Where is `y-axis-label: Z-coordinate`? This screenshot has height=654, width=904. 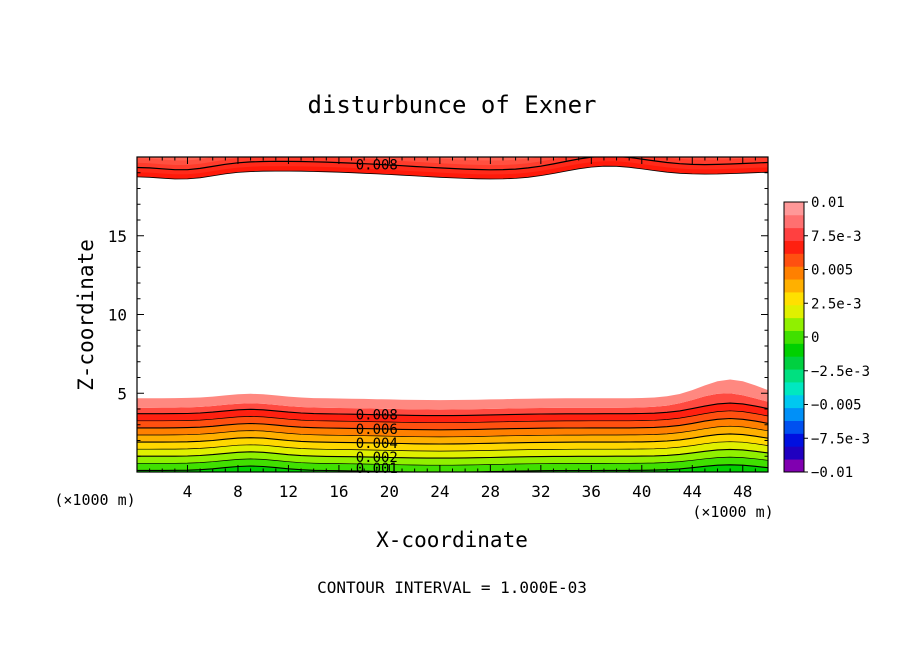 y-axis-label: Z-coordinate is located at coordinates (86, 315).